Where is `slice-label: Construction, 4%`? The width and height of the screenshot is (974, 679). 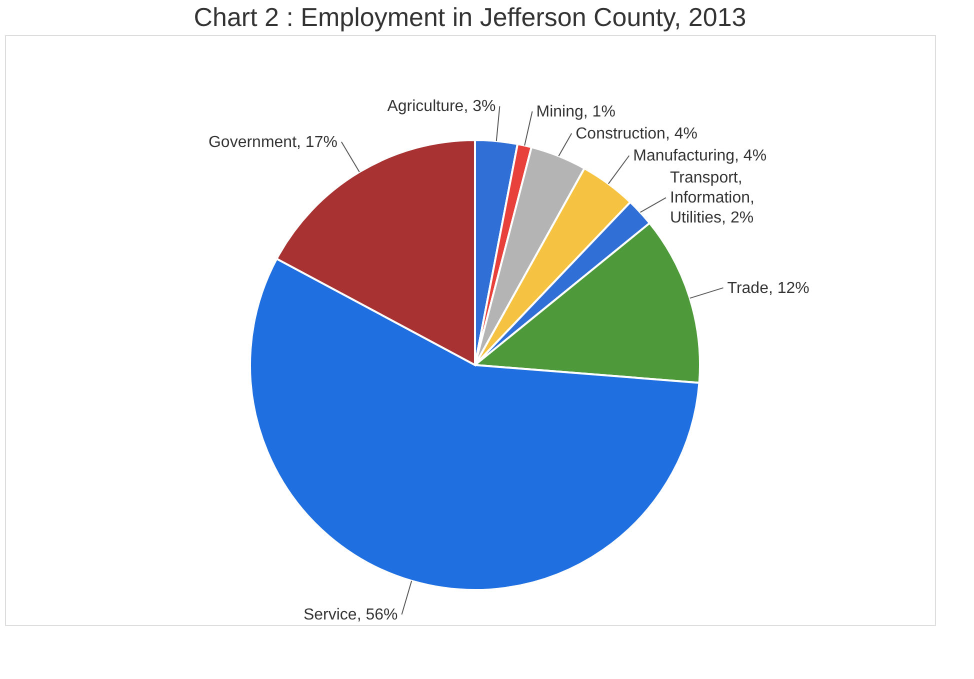
slice-label: Construction, 4% is located at coordinates (637, 133).